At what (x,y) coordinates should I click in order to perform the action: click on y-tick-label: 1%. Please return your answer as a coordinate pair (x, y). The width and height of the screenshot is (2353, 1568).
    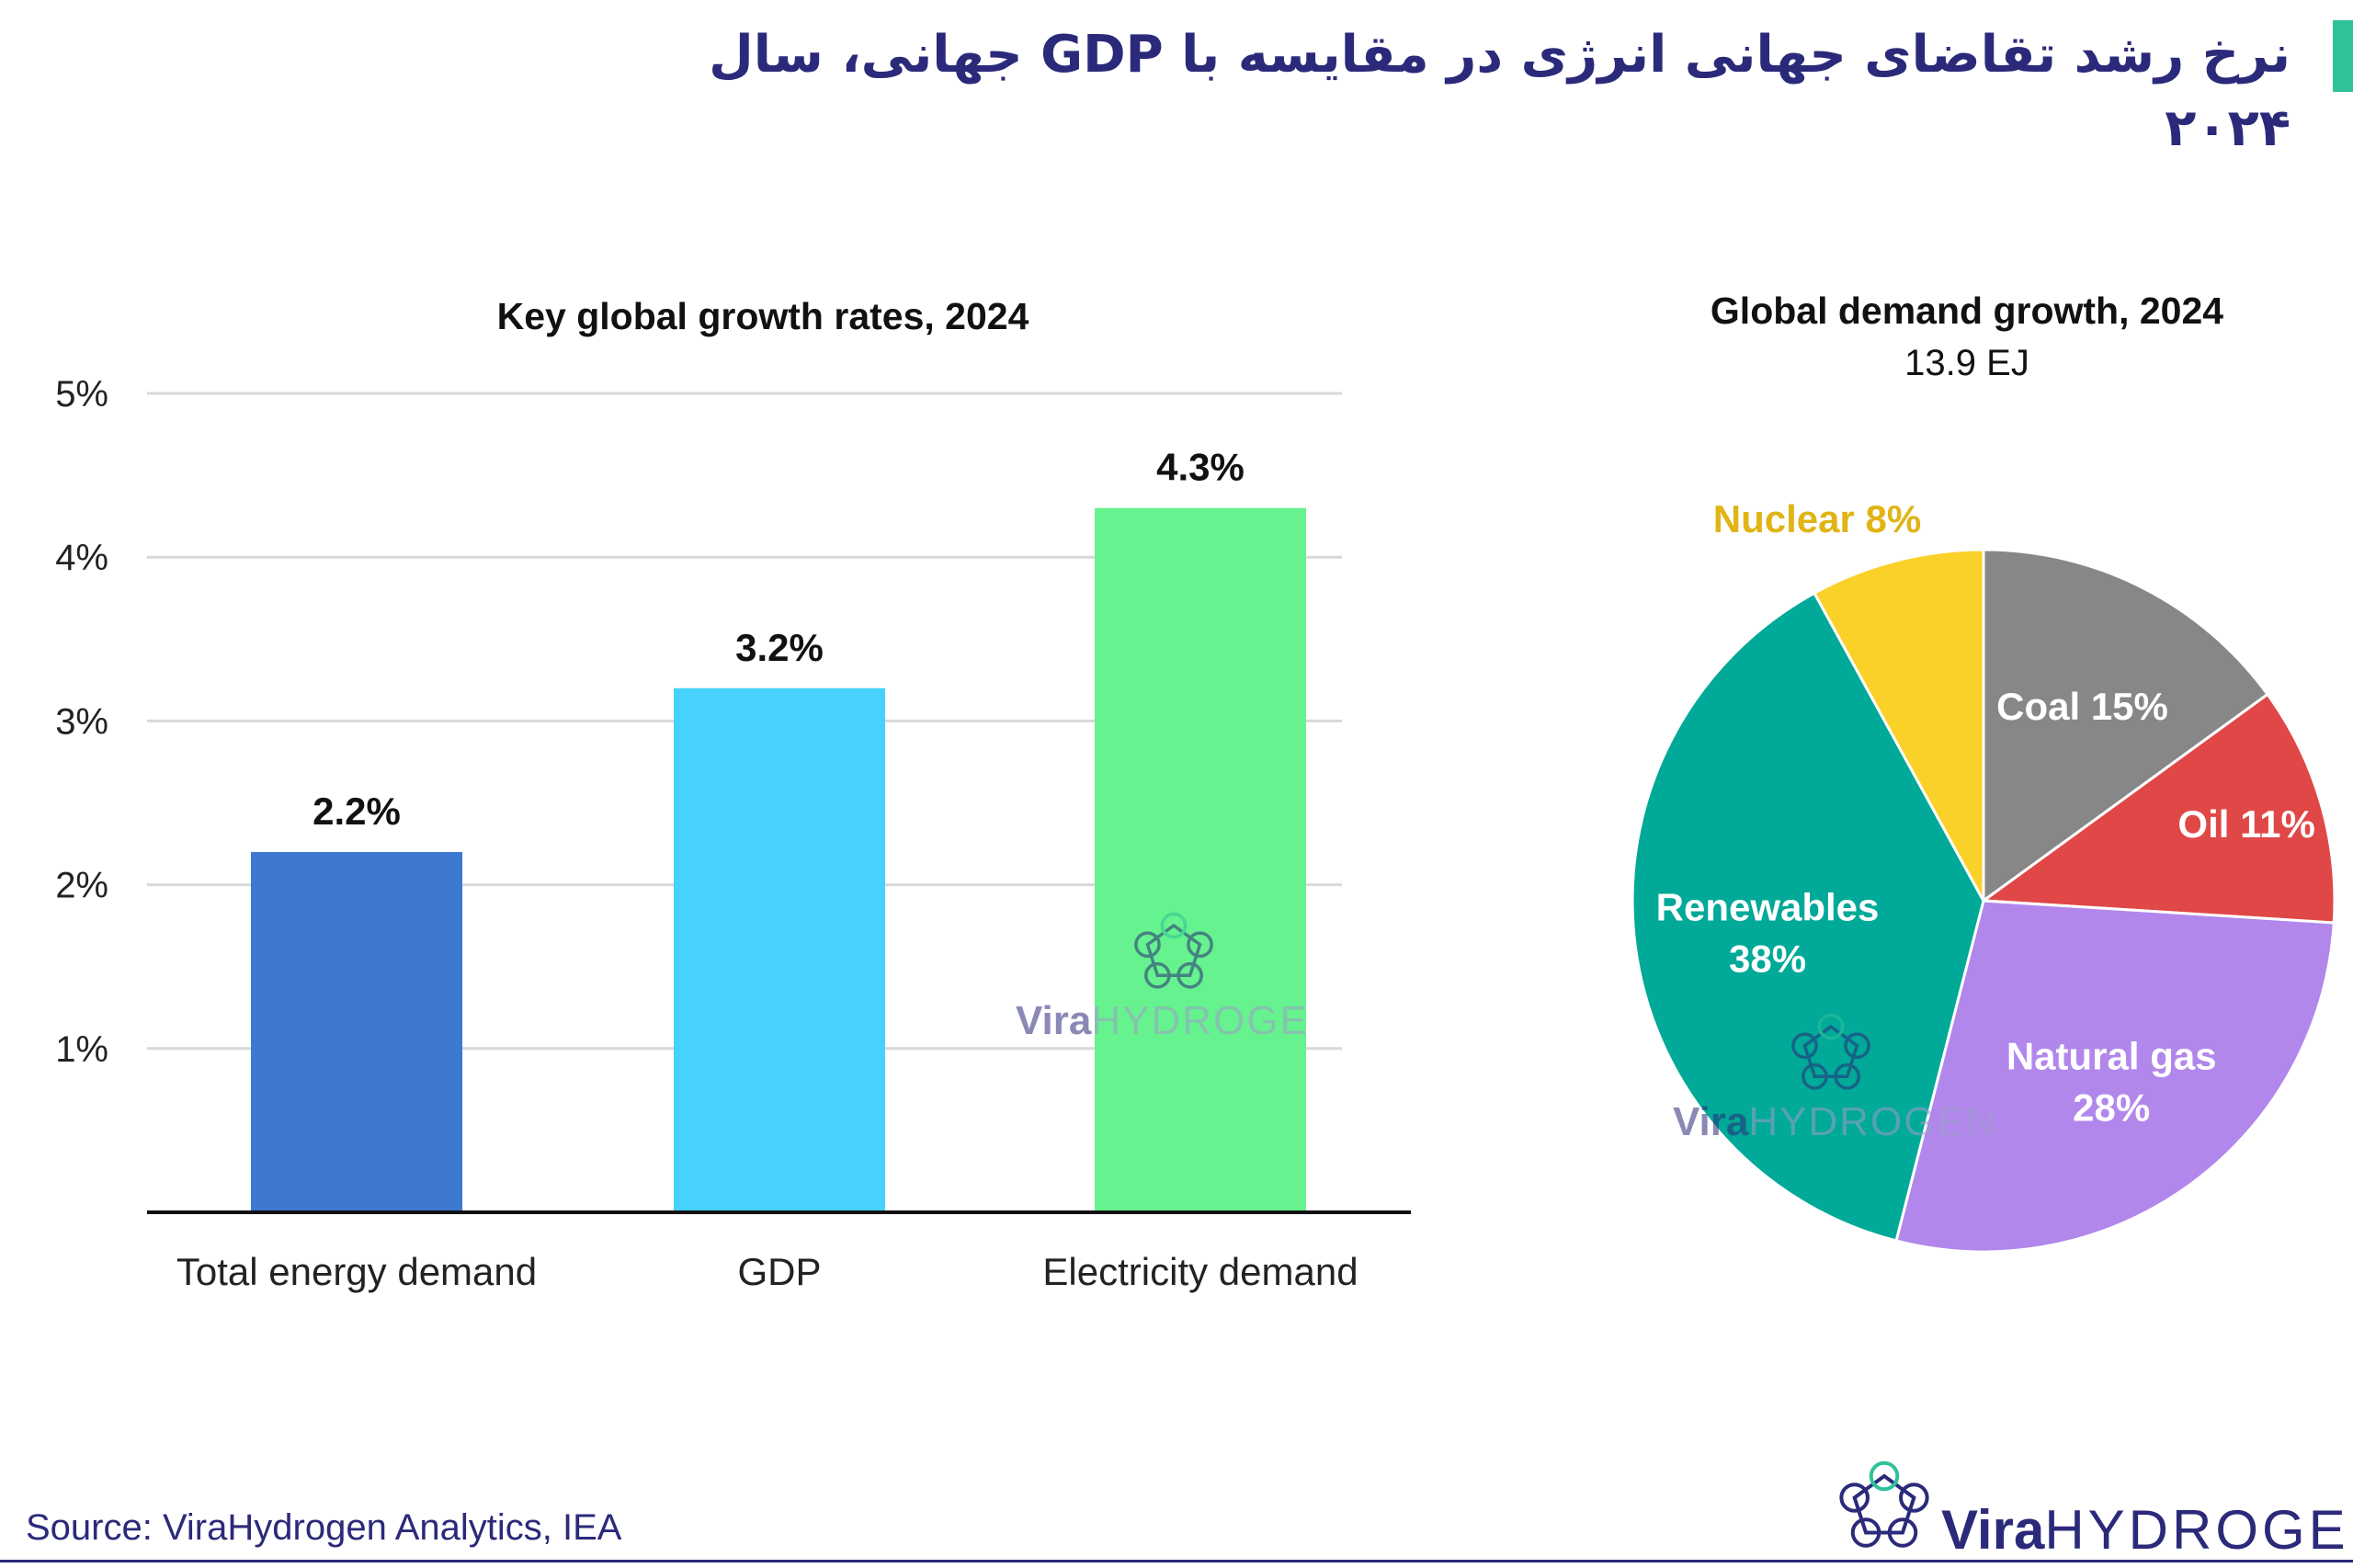
    Looking at the image, I should click on (81, 1049).